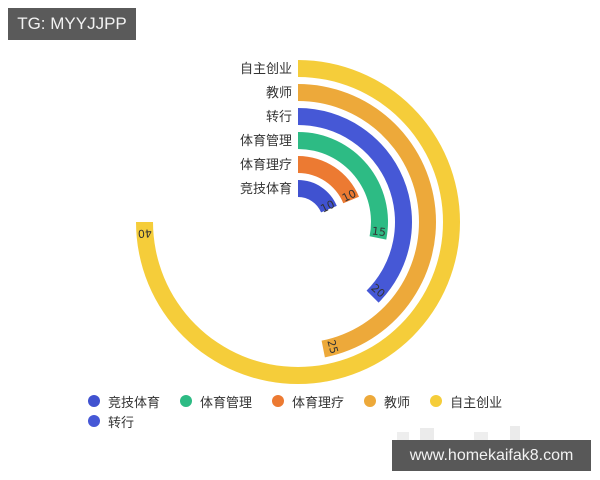 The width and height of the screenshot is (600, 480). Describe the element at coordinates (266, 165) in the screenshot. I see `category-label: 体育理疗` at that location.